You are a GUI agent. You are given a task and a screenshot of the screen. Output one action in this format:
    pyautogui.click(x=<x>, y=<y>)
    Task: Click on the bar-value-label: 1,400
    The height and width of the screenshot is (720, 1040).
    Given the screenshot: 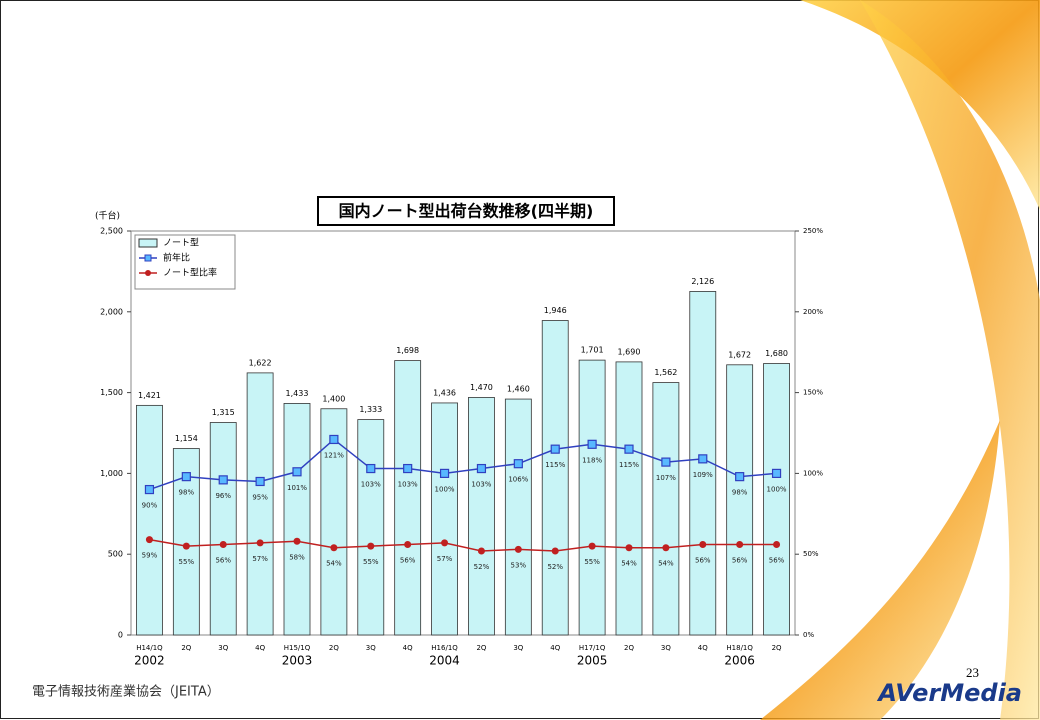 What is the action you would take?
    pyautogui.click(x=333, y=398)
    